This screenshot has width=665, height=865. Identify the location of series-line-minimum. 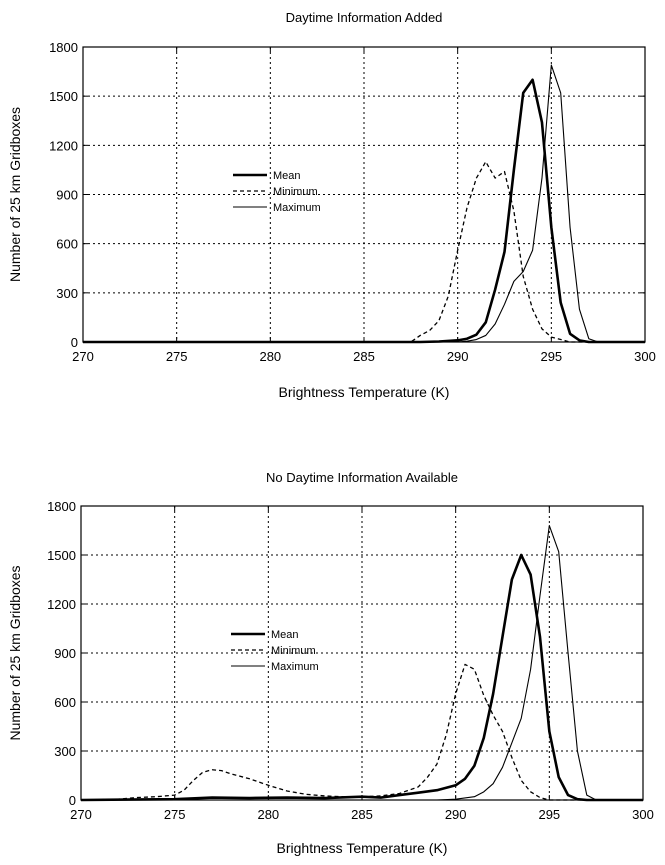
(361, 732).